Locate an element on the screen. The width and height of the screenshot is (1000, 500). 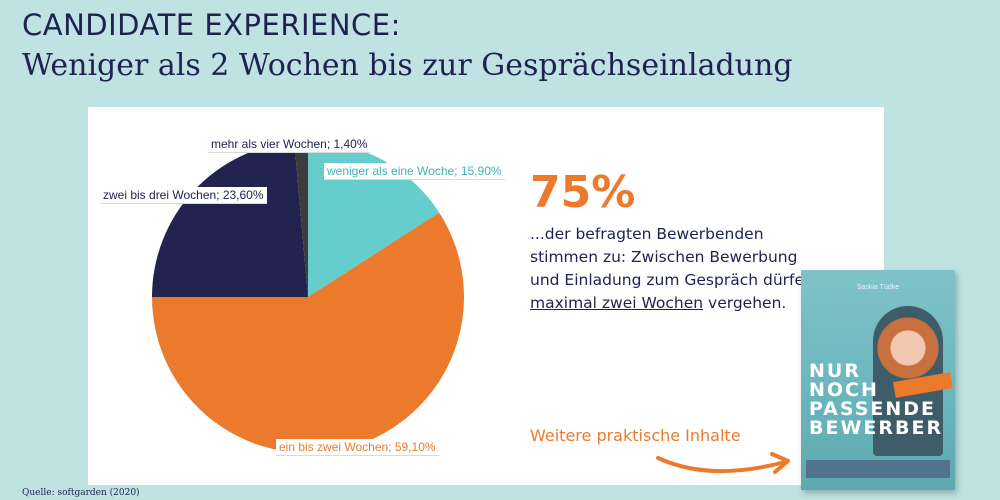
pie-slice-mehr-als-vier-wochen is located at coordinates (301, 219).